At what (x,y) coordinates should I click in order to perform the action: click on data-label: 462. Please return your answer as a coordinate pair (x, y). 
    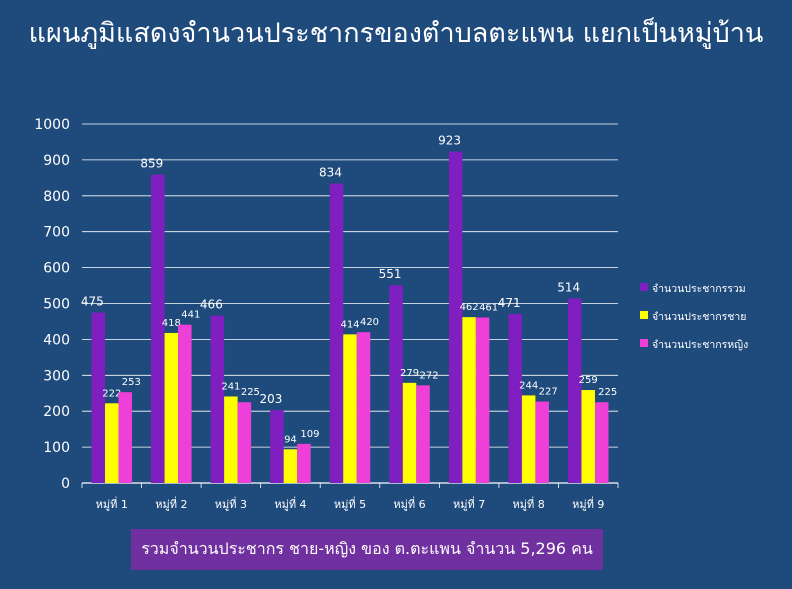
    Looking at the image, I should click on (469, 307).